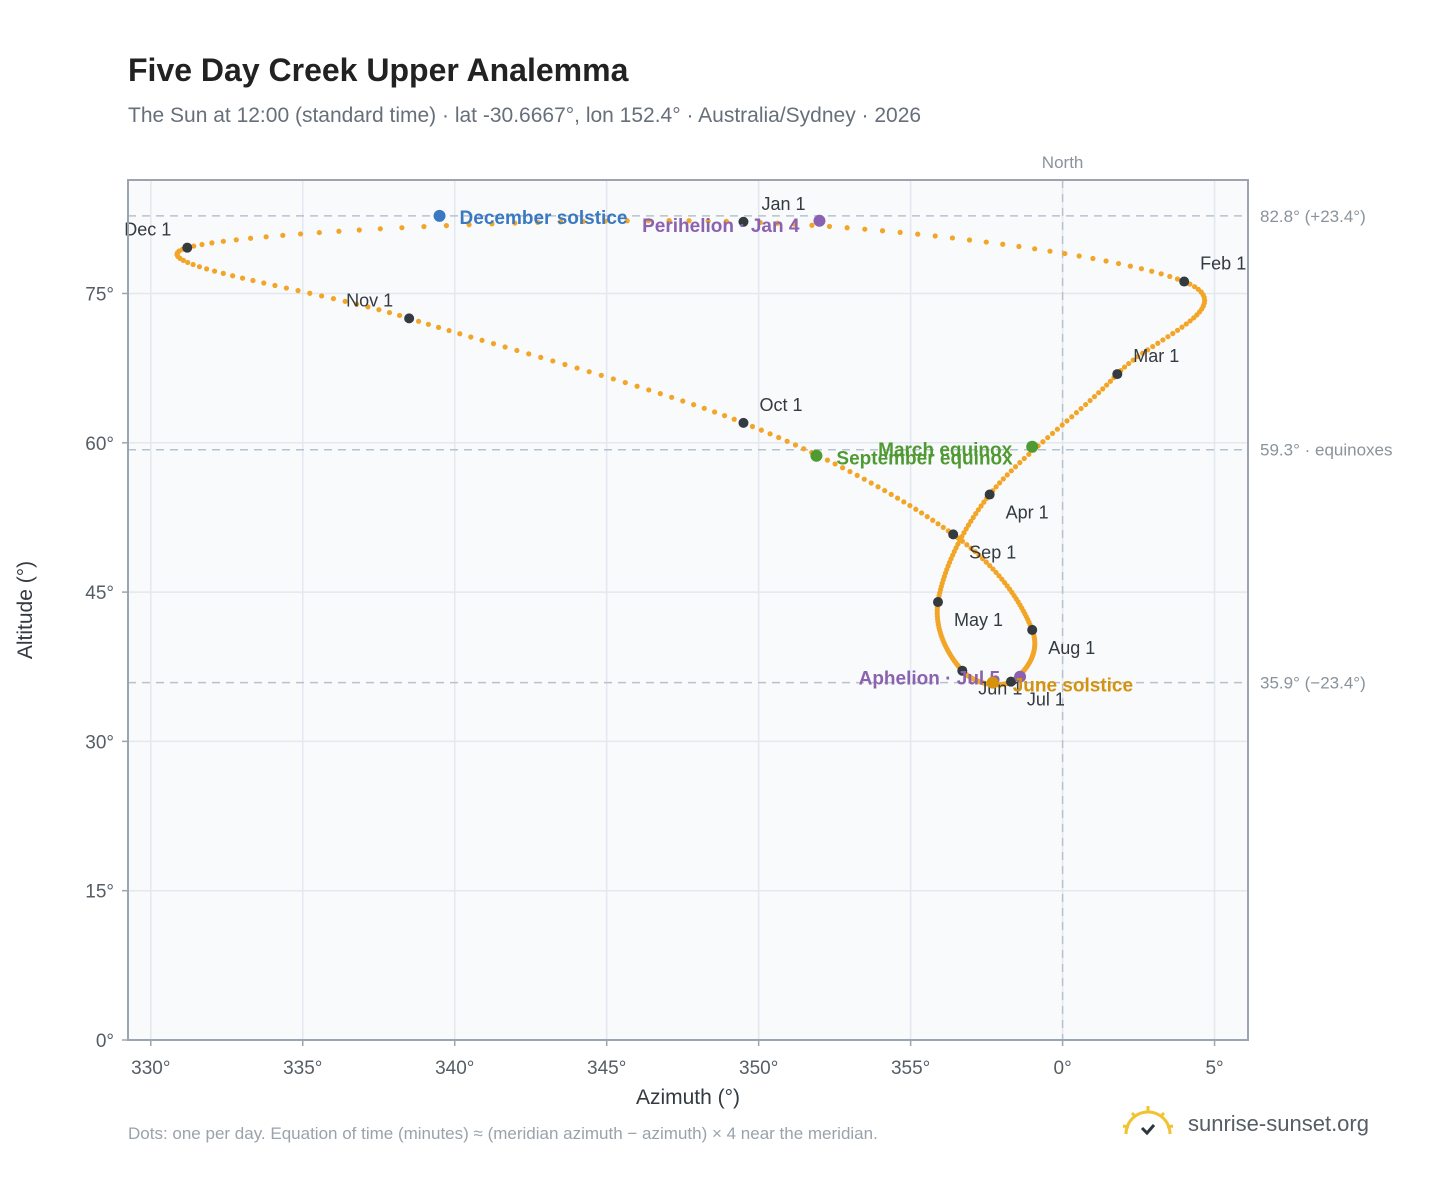  I want to click on y-tick-label: 60°, so click(99, 444).